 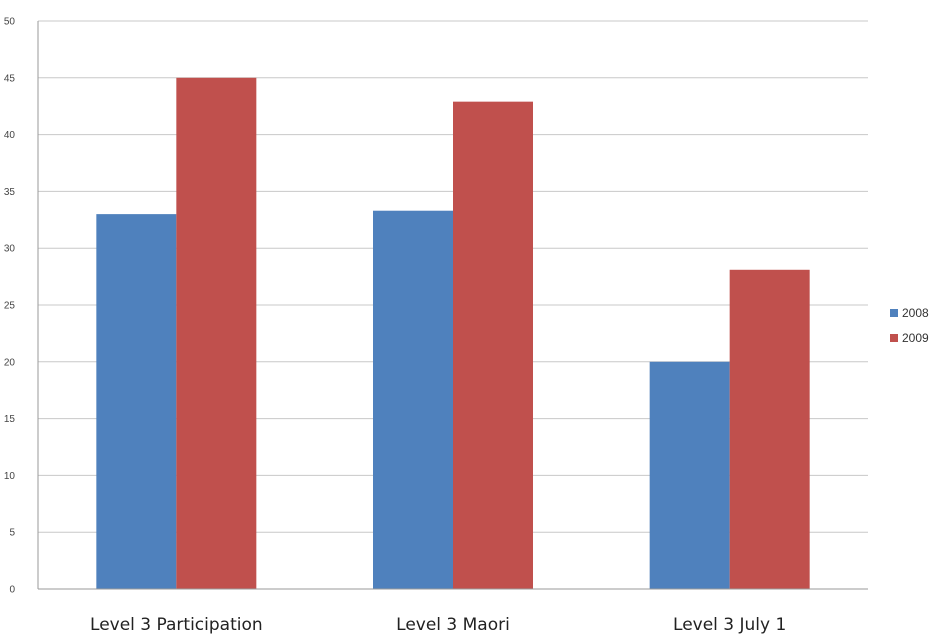 I want to click on y-tick-label: 40, so click(x=10, y=135).